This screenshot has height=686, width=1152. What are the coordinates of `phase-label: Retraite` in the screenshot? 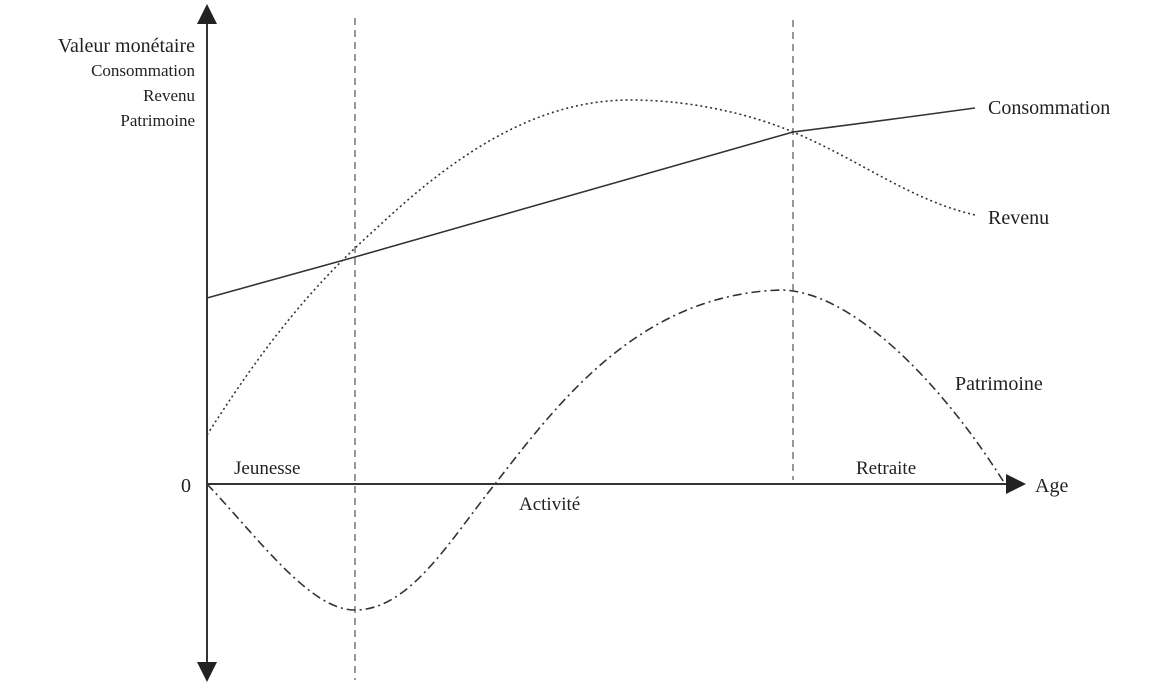 It's located at (886, 468).